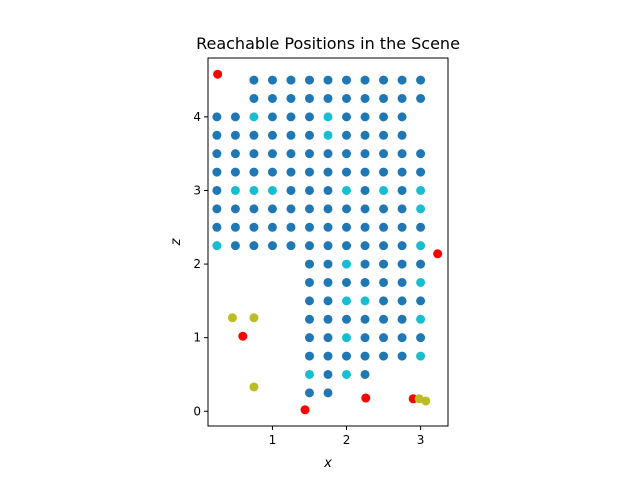 The width and height of the screenshot is (640, 484). I want to click on chart-title: Reachable Positions in the Scene, so click(328, 43).